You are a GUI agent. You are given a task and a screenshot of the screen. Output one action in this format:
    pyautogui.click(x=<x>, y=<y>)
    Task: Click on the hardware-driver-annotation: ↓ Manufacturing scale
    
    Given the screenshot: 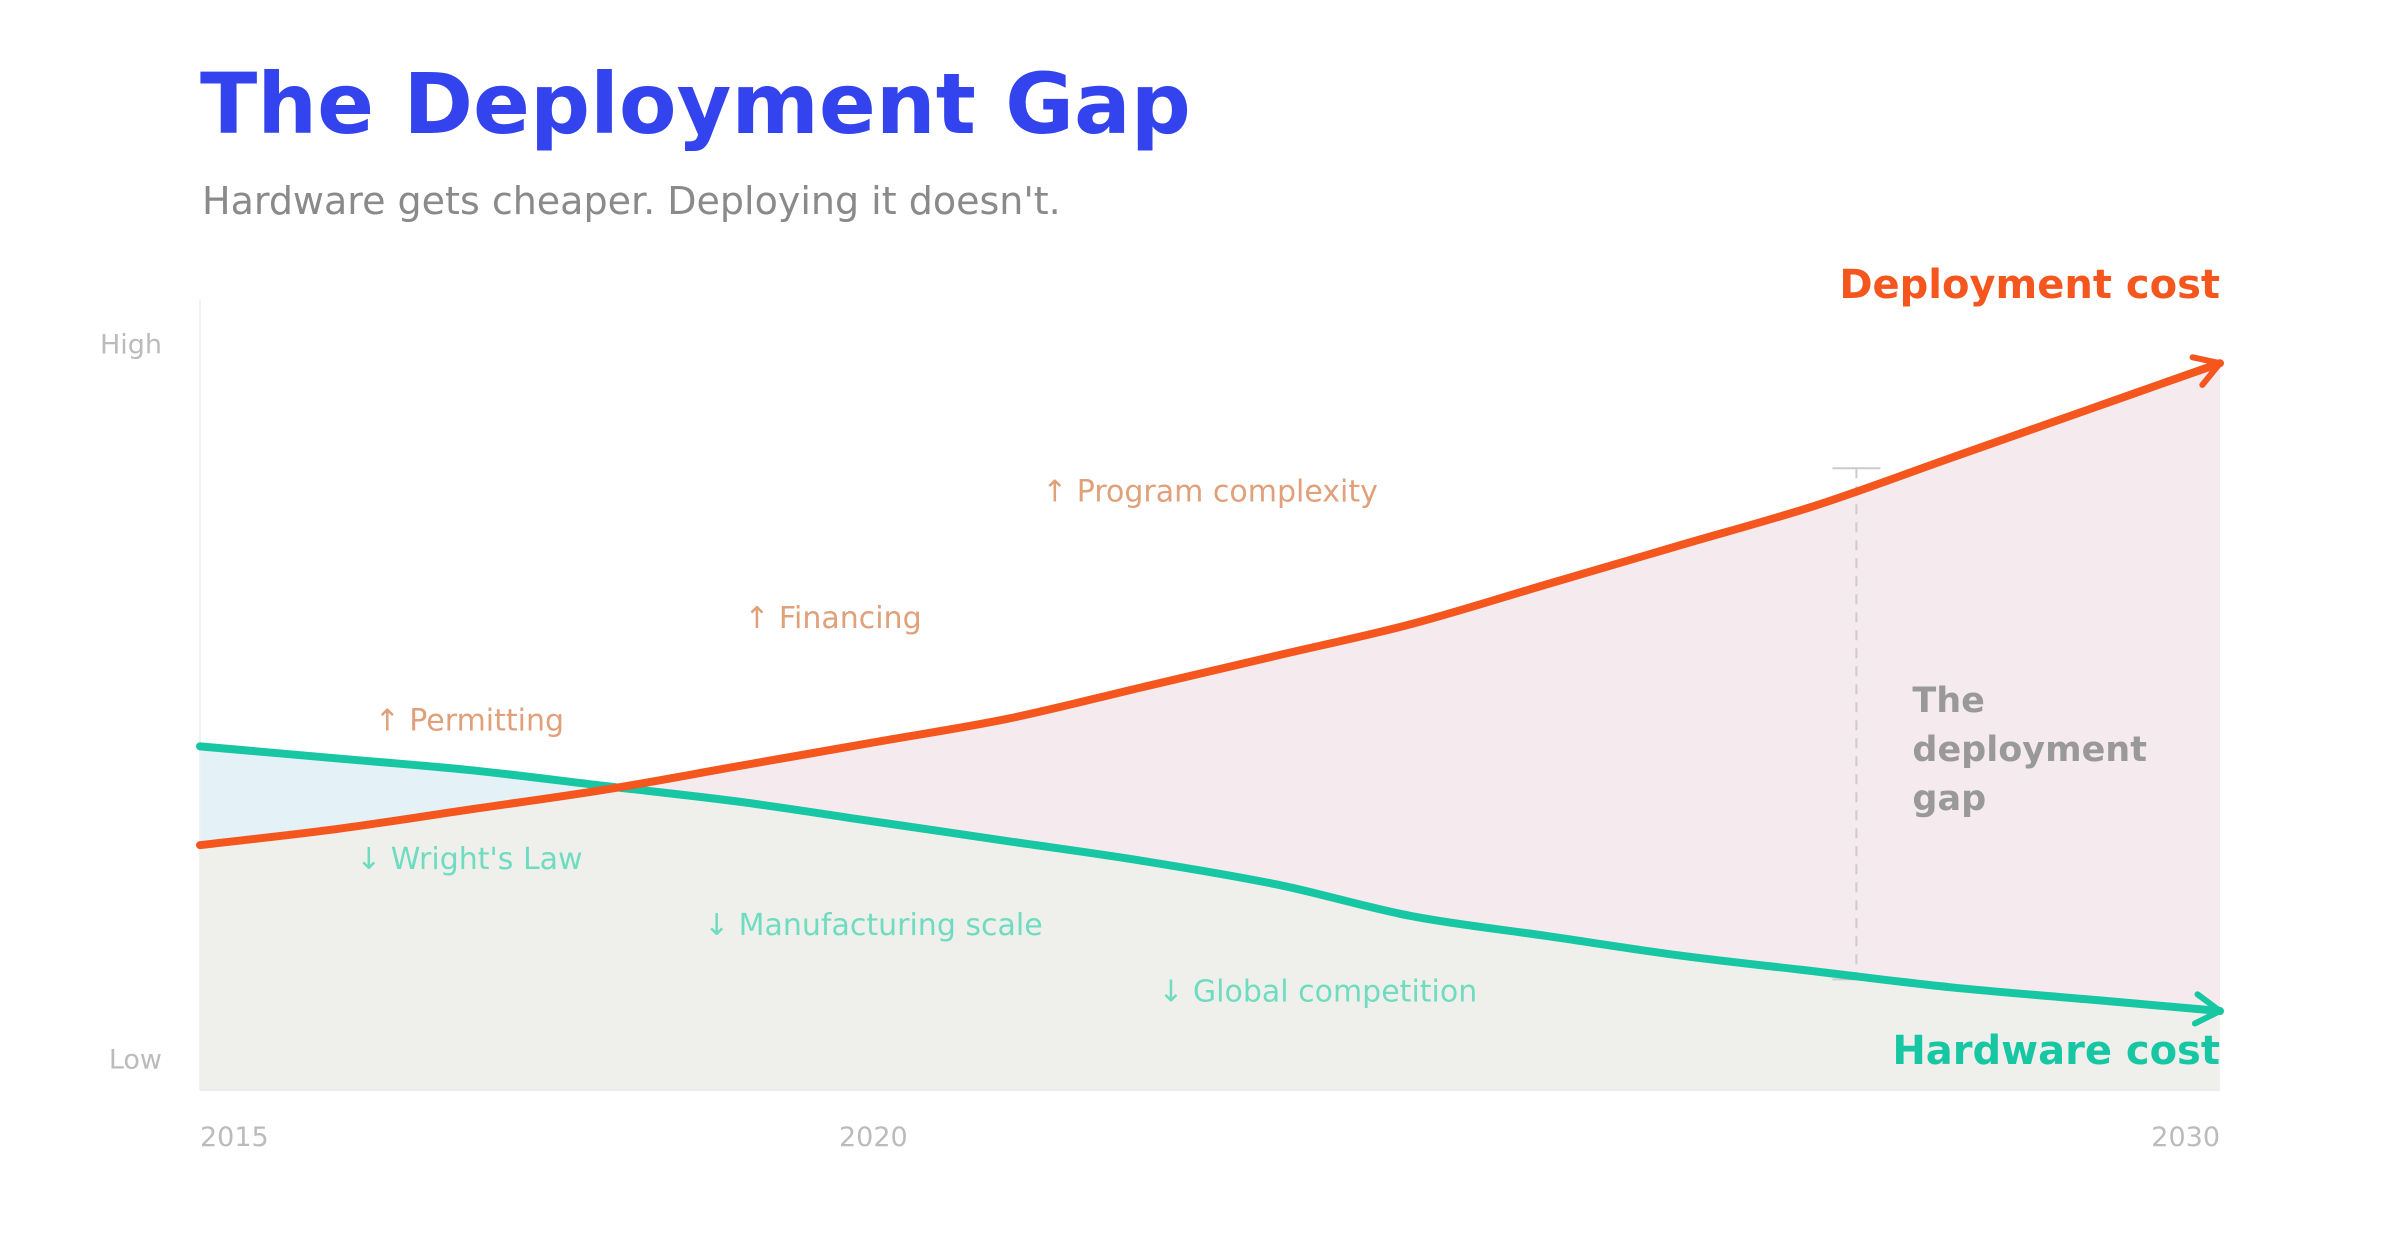 What is the action you would take?
    pyautogui.click(x=873, y=925)
    